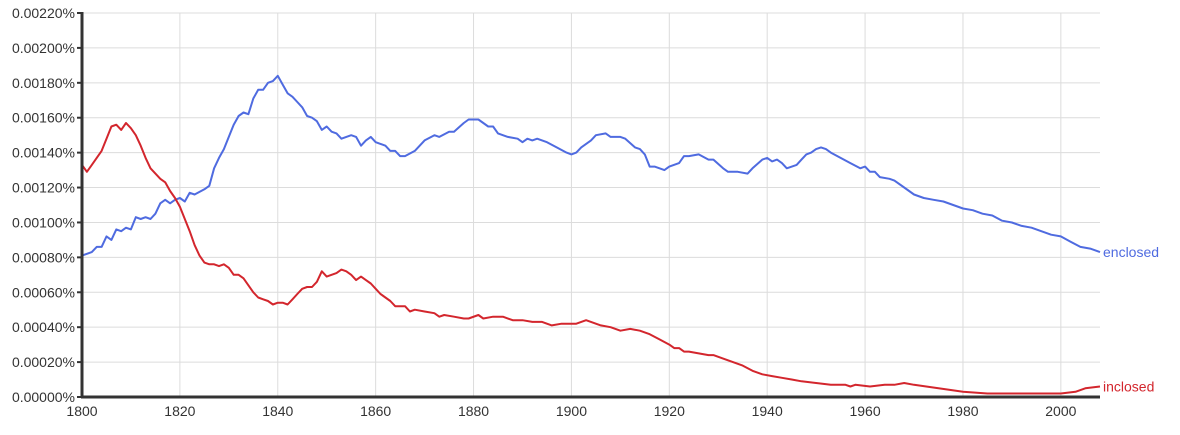 This screenshot has height=435, width=1180. What do you see at coordinates (1128, 387) in the screenshot?
I see `series-label-inclosed: inclosed` at bounding box center [1128, 387].